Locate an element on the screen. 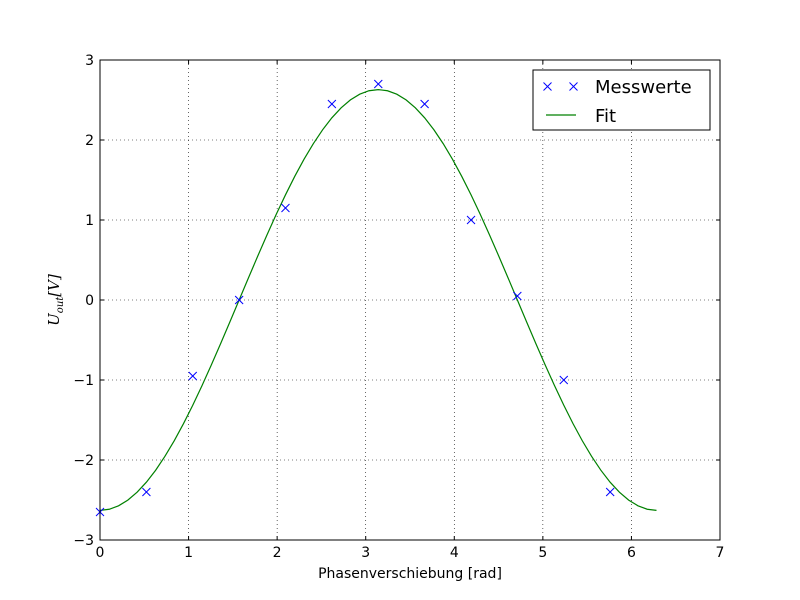 The height and width of the screenshot is (600, 800). x-tick-label: 7 is located at coordinates (720, 553).